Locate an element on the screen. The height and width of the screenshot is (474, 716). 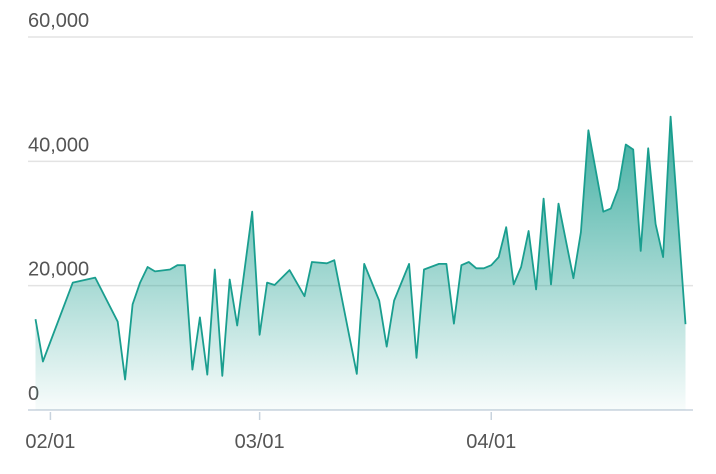
x-tick-label: 02/01 is located at coordinates (50, 442).